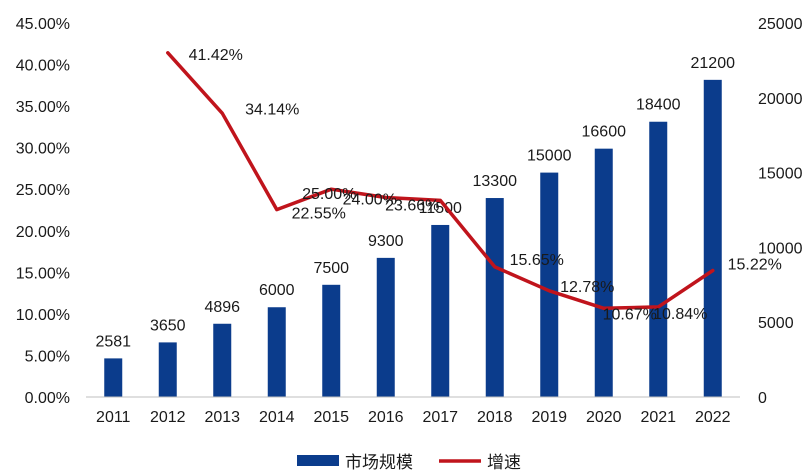 Image resolution: width=812 pixels, height=474 pixels. What do you see at coordinates (43, 107) in the screenshot?
I see `left-tick-label: 35.00%` at bounding box center [43, 107].